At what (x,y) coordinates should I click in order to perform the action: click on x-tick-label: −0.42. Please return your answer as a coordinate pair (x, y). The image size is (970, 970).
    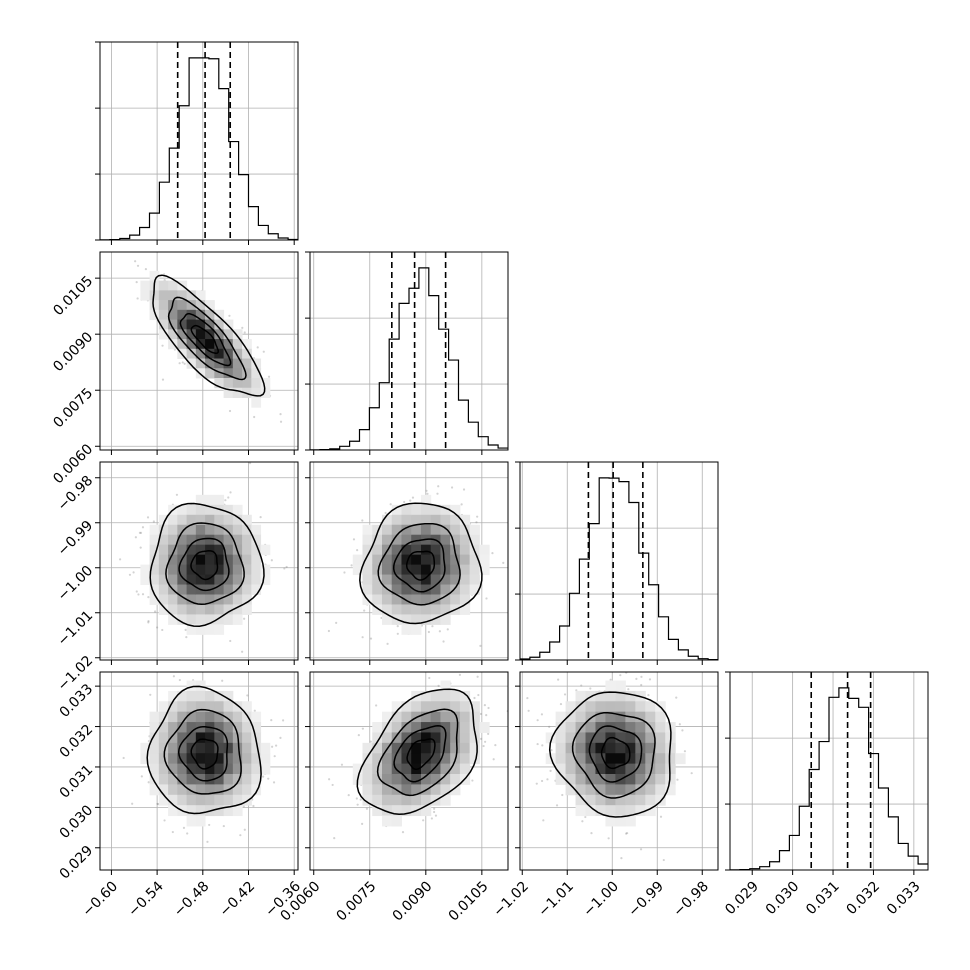
    Looking at the image, I should click on (238, 899).